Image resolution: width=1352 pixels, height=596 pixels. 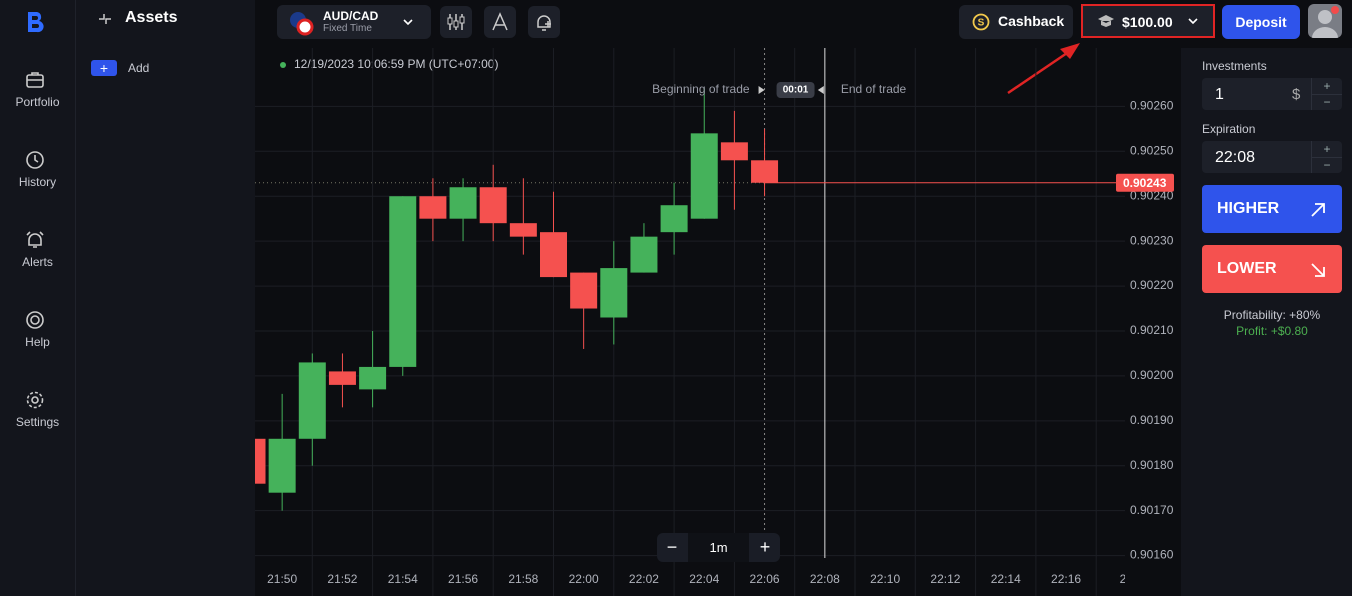 I want to click on add-button: Add, so click(x=139, y=68).